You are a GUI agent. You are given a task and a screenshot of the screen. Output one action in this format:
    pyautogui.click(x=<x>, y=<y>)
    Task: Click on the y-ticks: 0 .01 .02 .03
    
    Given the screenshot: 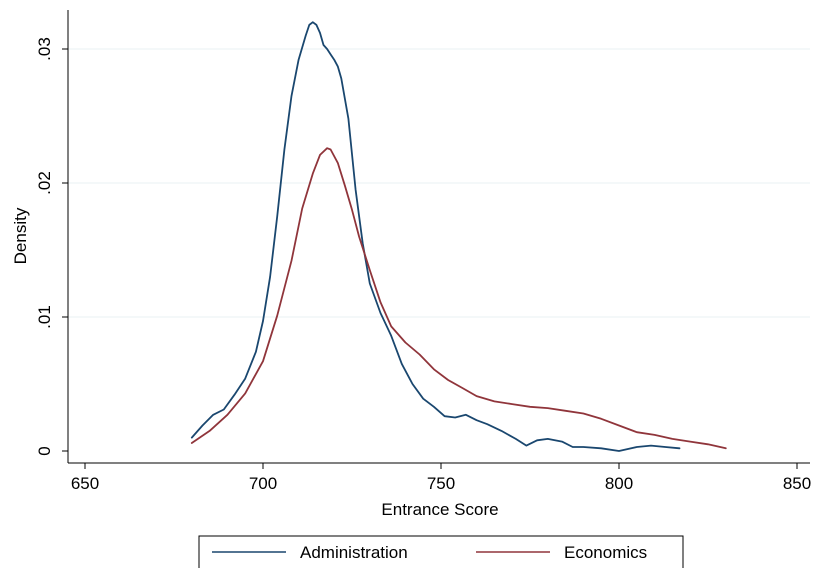 What is the action you would take?
    pyautogui.click(x=51, y=246)
    